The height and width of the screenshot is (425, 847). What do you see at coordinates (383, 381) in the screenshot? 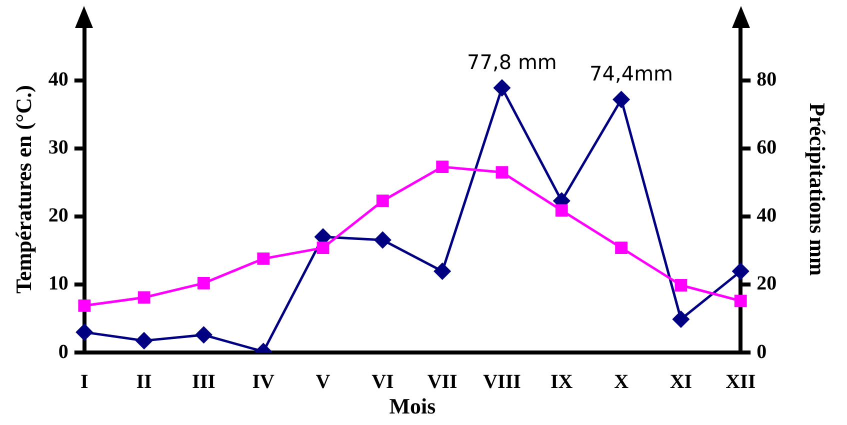
I see `x-tick-label: VI` at bounding box center [383, 381].